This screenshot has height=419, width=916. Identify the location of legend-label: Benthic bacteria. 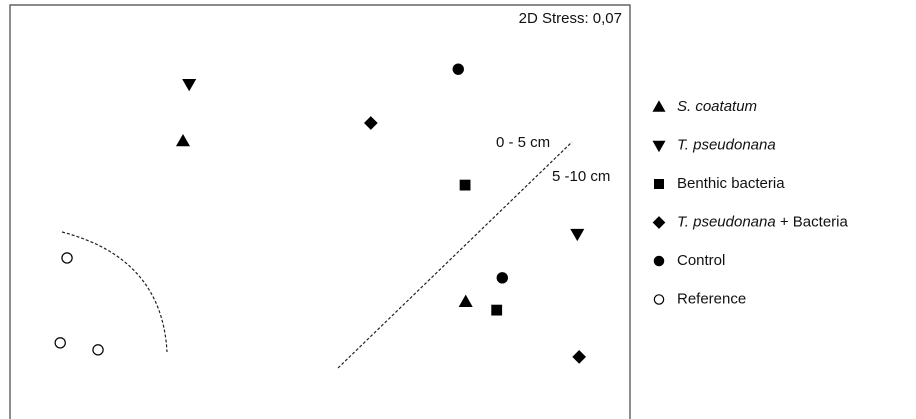
(731, 183).